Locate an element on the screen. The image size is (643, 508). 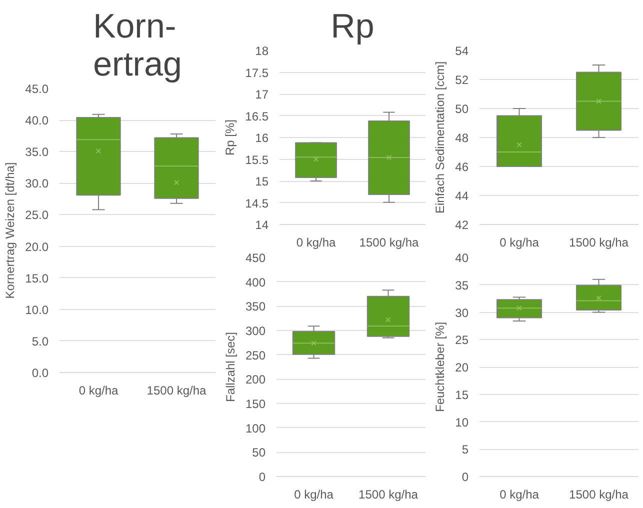
y-tick-label: 25.0 is located at coordinates (37, 215).